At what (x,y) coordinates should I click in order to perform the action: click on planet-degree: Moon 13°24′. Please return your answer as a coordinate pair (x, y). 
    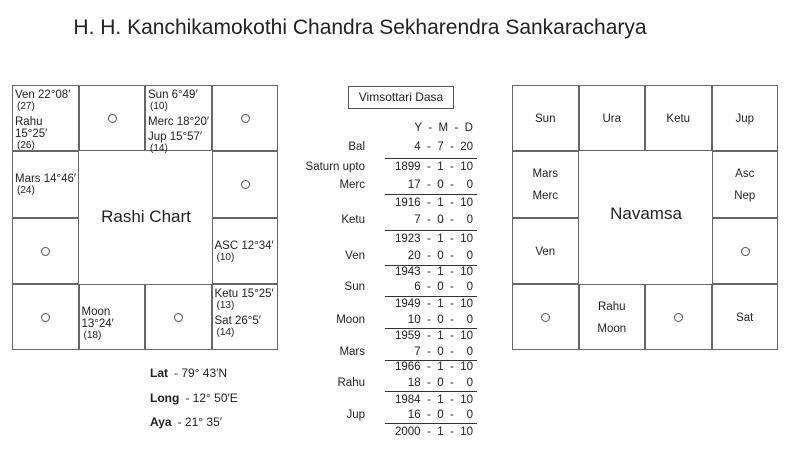
    Looking at the image, I should click on (97, 317).